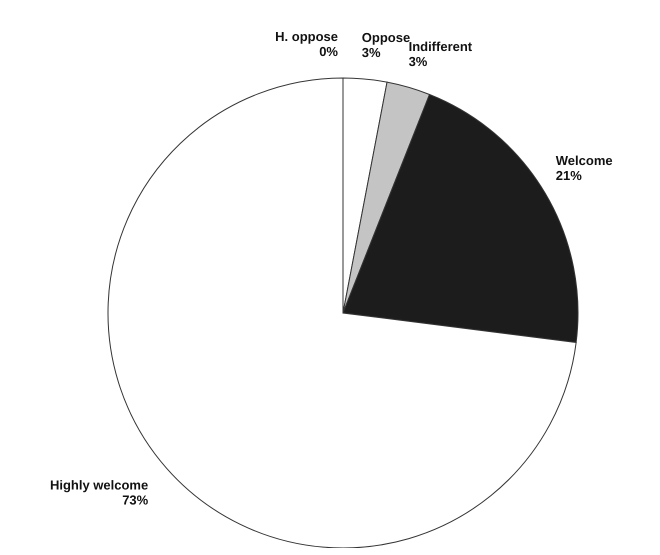 The image size is (660, 555). I want to click on slice-label: Indifferent, so click(440, 46).